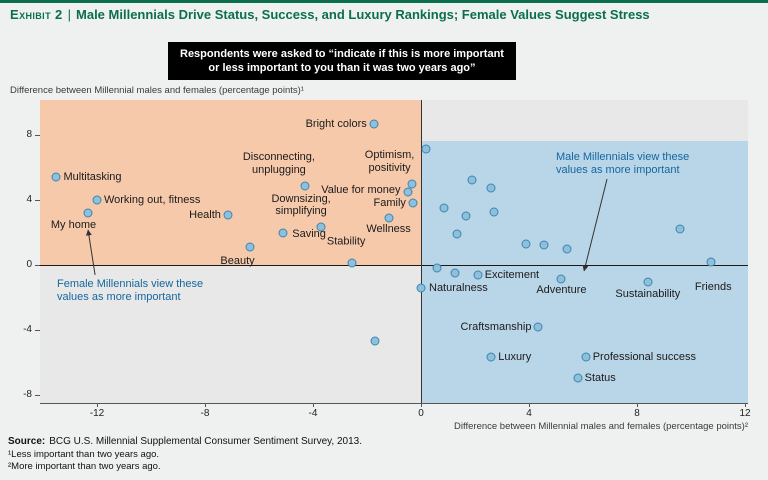 The image size is (768, 480). I want to click on y-zero-line, so click(421, 251).